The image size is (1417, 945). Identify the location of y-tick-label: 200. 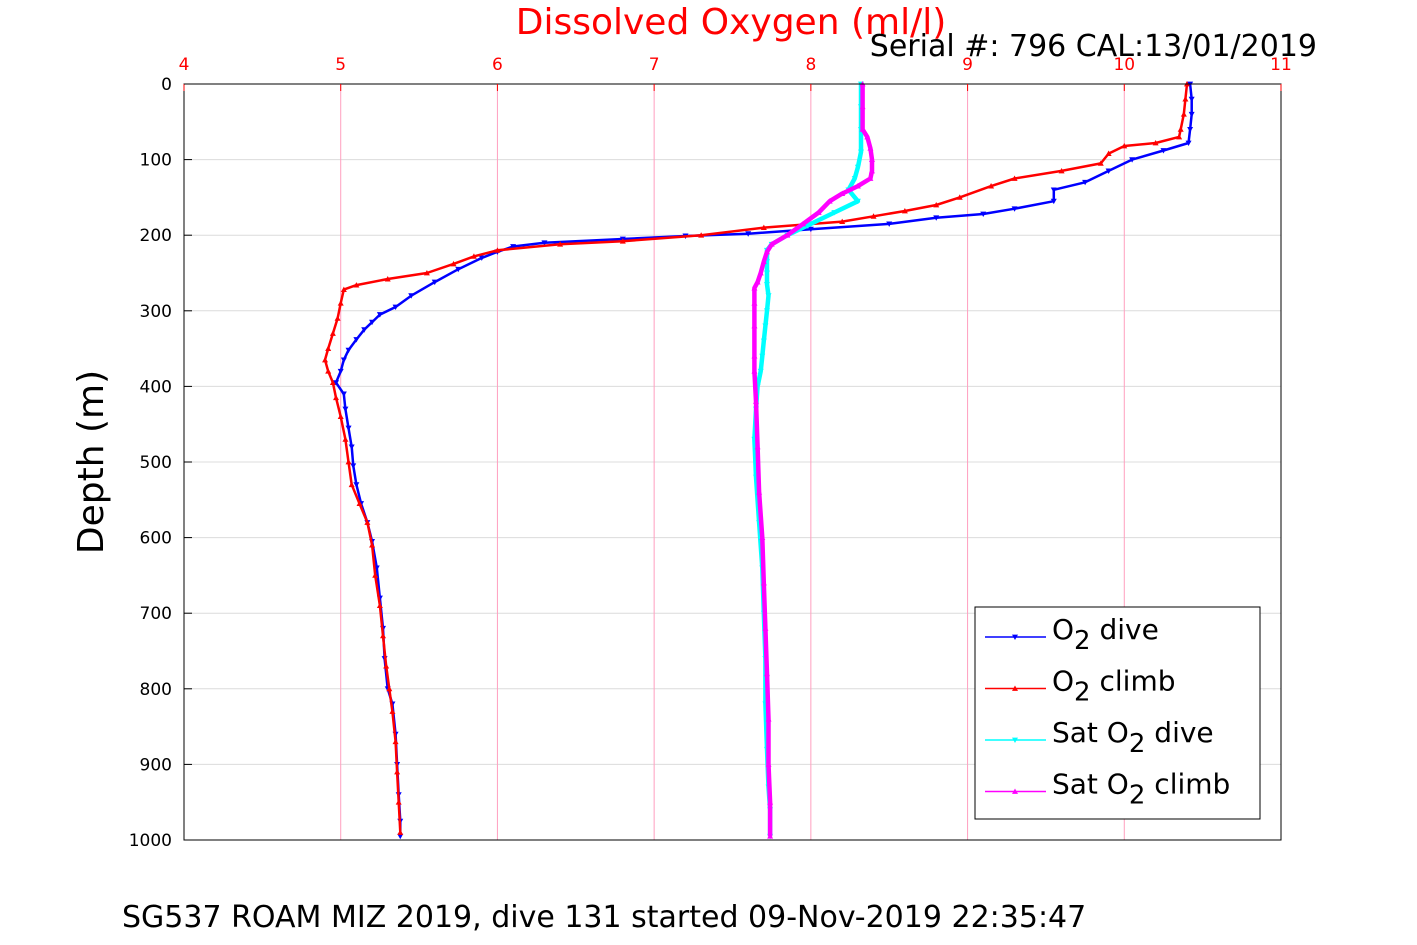
(156, 236).